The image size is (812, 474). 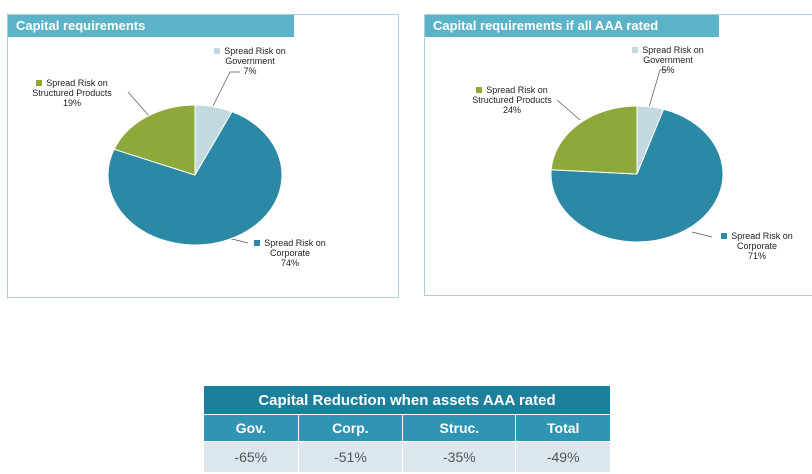 I want to click on panel-title: Capital requirements, so click(x=151, y=26).